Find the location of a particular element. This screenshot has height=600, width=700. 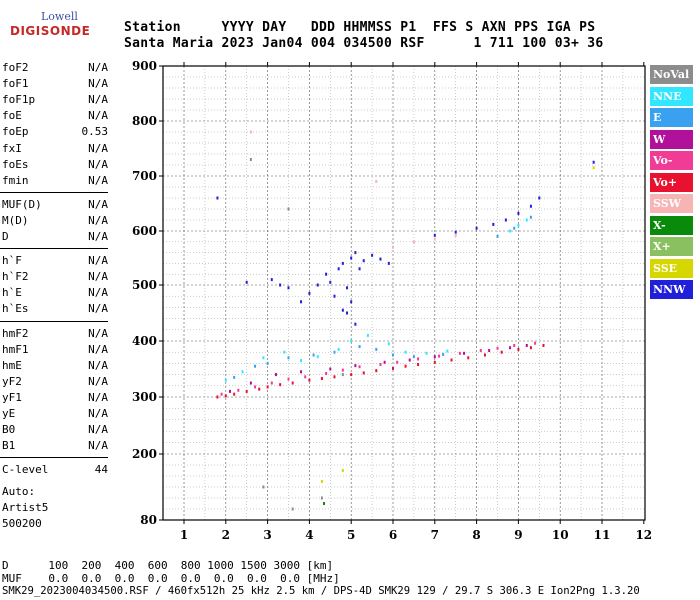

x-tick-label: 8 is located at coordinates (476, 535).